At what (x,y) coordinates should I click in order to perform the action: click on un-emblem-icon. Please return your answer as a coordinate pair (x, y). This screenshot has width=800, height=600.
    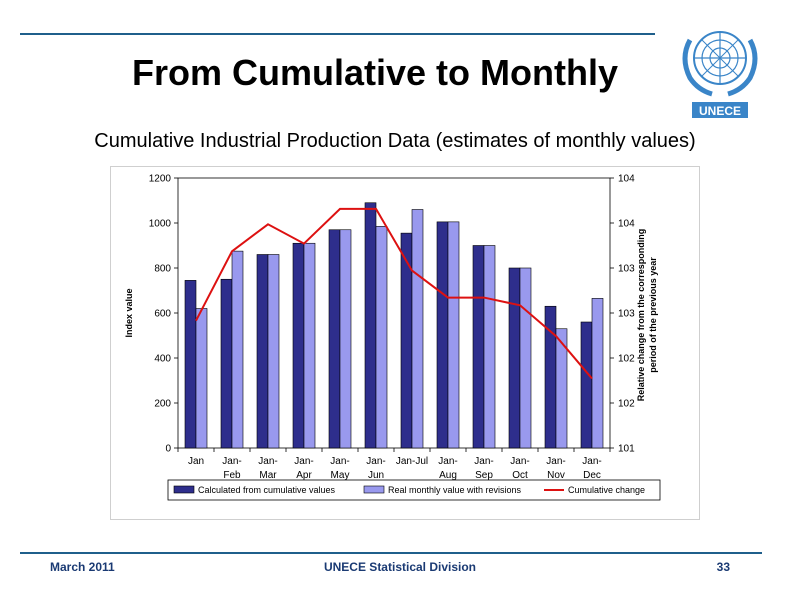
    Looking at the image, I should click on (720, 64).